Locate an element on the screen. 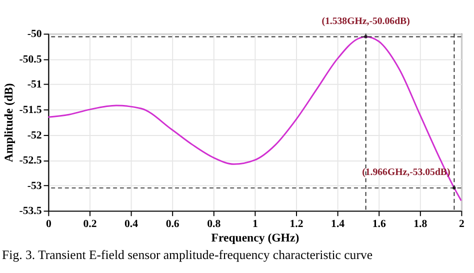 This screenshot has width=474, height=273. x-tick-label: 0.2 is located at coordinates (90, 224).